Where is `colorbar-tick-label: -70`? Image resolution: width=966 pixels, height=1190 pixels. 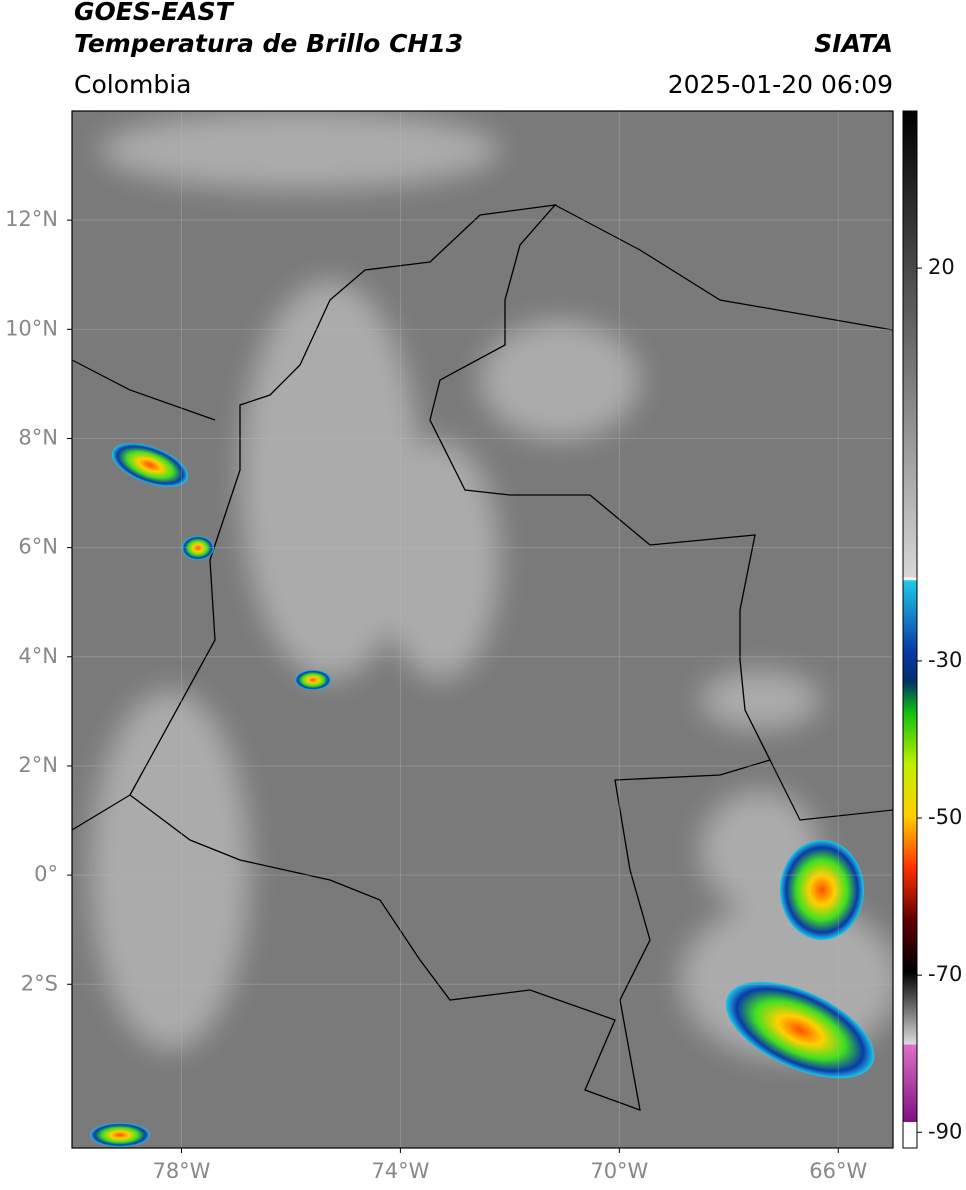 colorbar-tick-label: -70 is located at coordinates (945, 974).